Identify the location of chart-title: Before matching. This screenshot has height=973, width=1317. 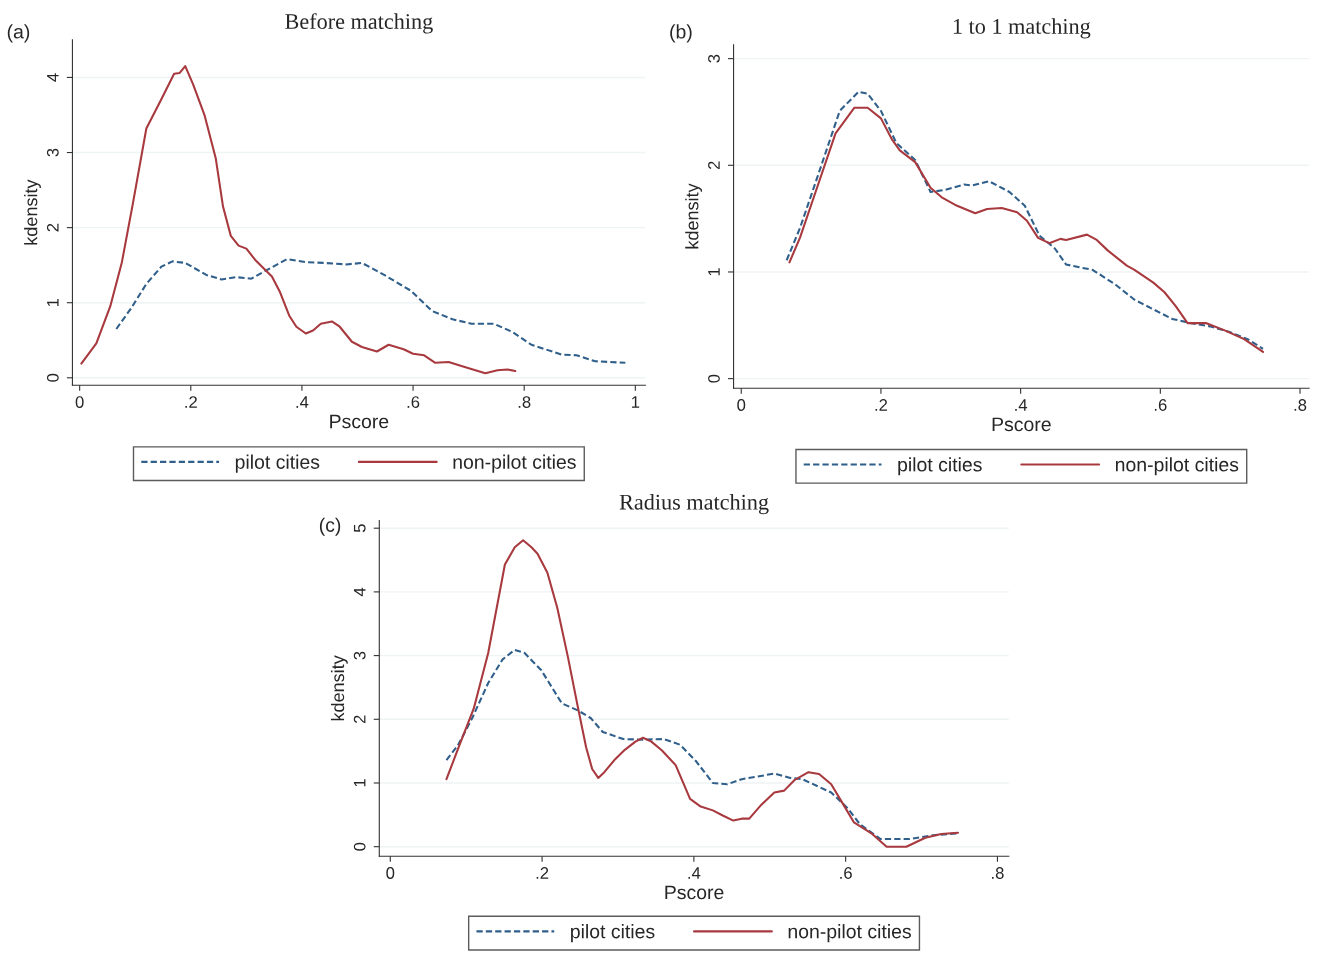
(359, 23).